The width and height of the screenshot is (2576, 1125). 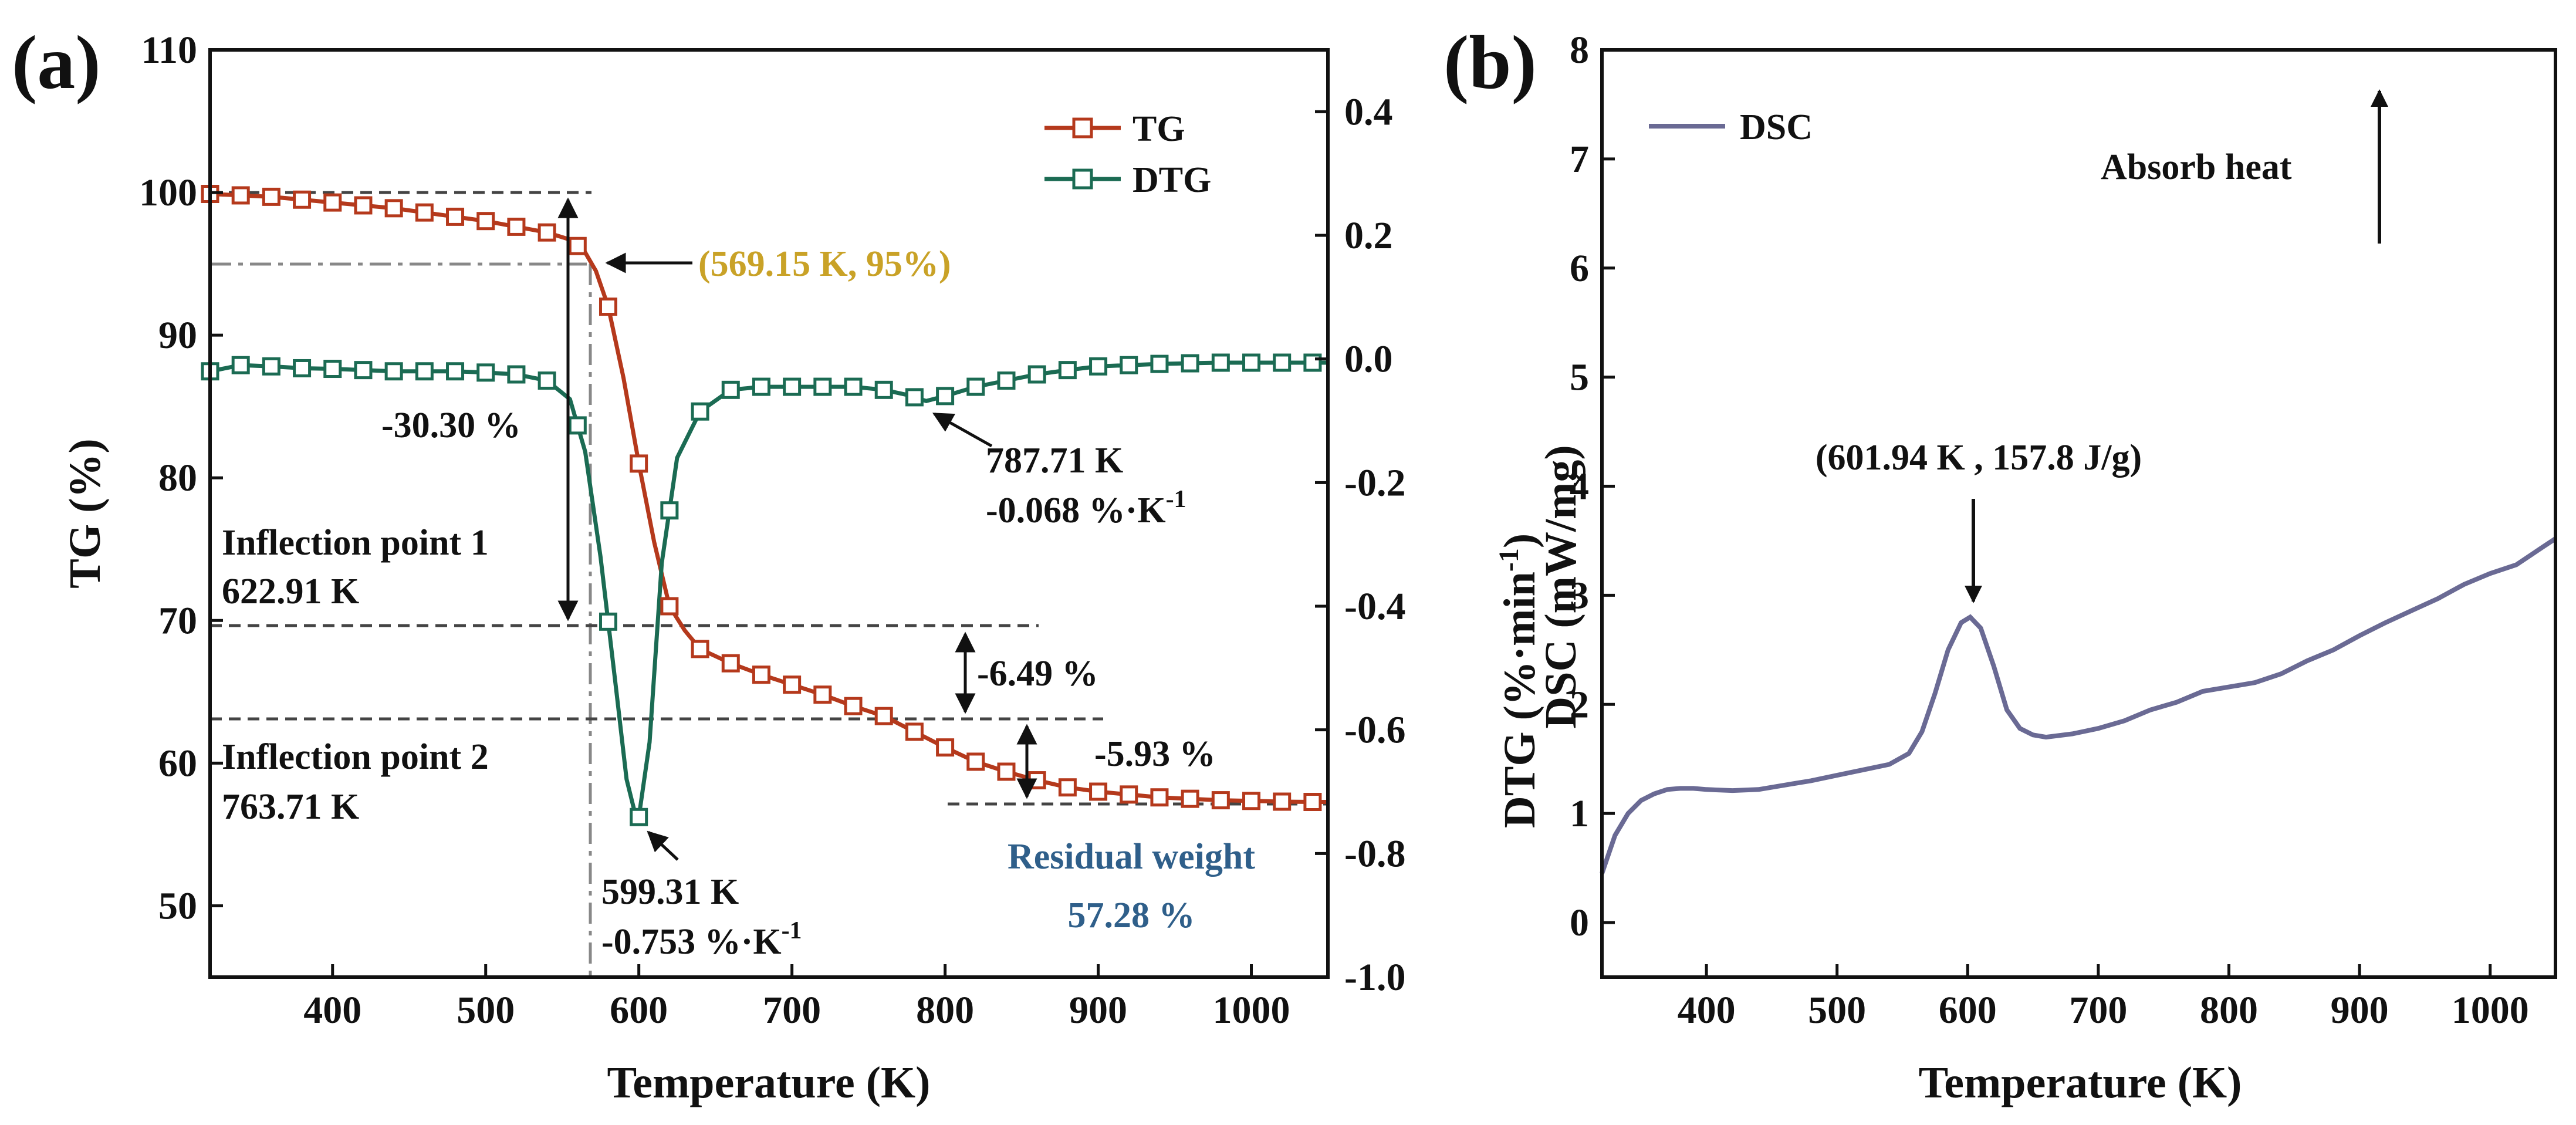 What do you see at coordinates (177, 335) in the screenshot?
I see `a-y-tick-label: 90` at bounding box center [177, 335].